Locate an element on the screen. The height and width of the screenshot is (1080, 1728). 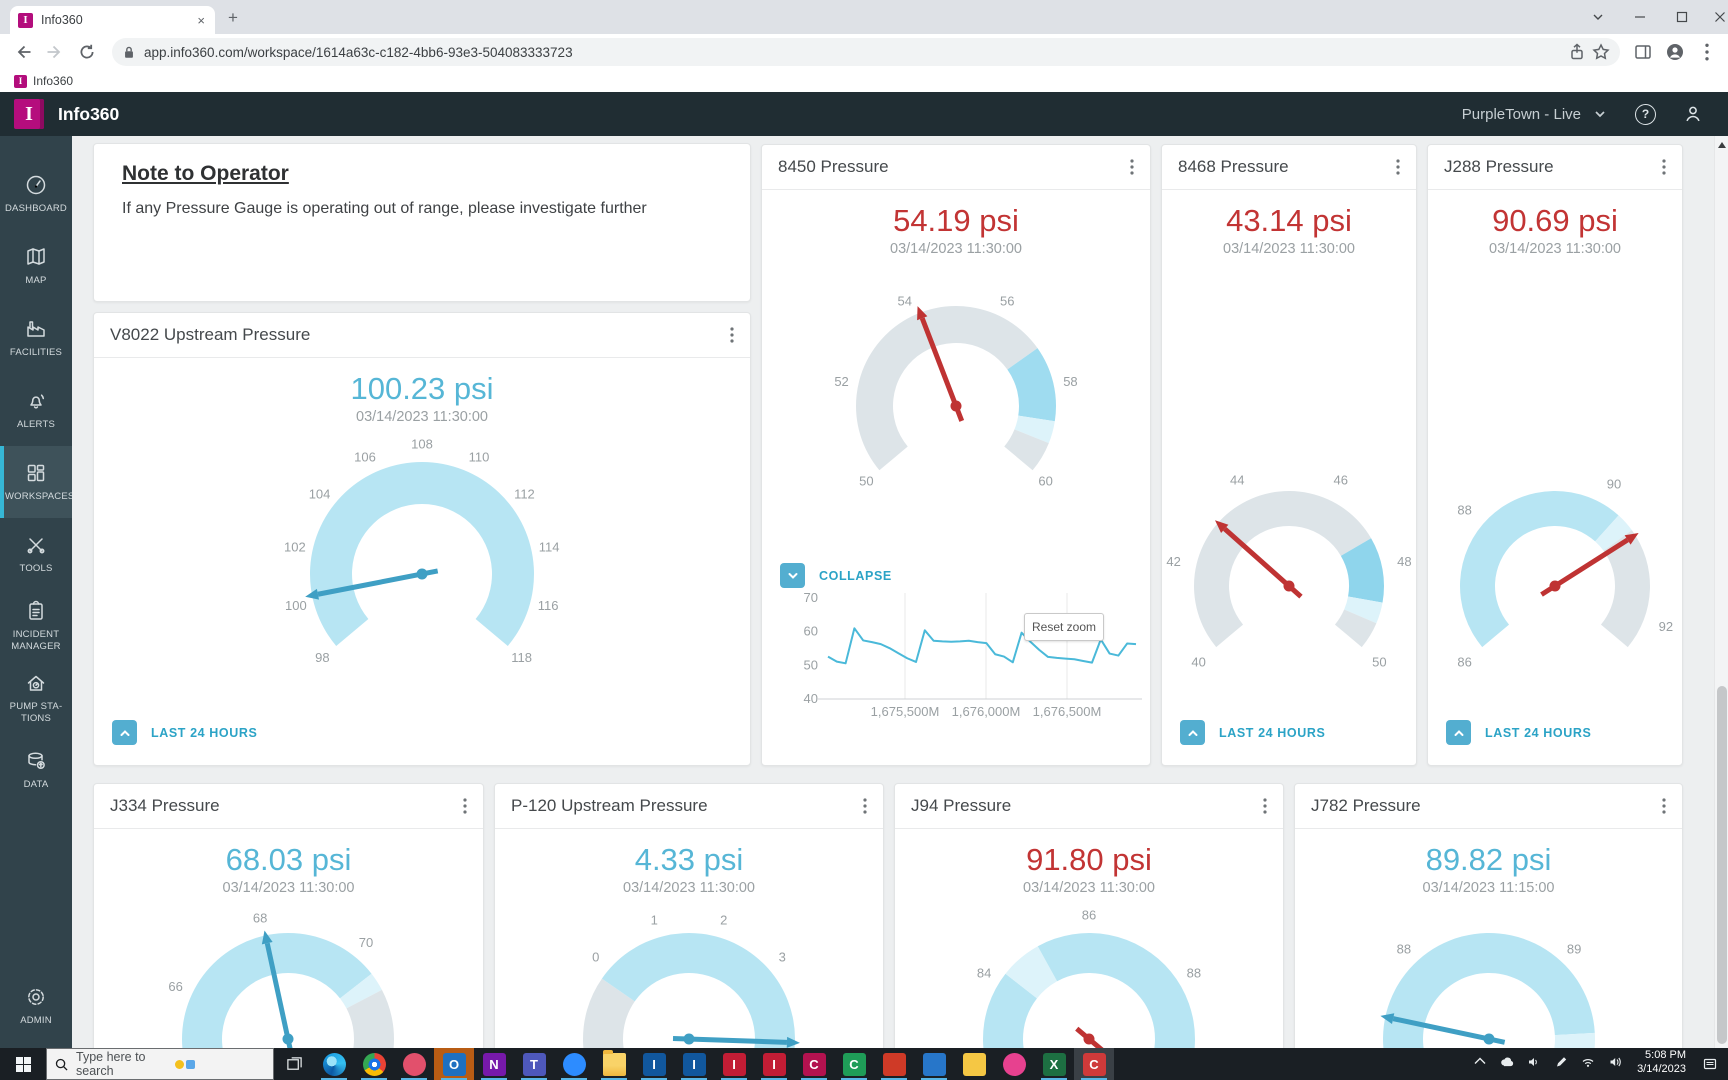
pressure-value: 68.03 psi is located at coordinates (288, 859).